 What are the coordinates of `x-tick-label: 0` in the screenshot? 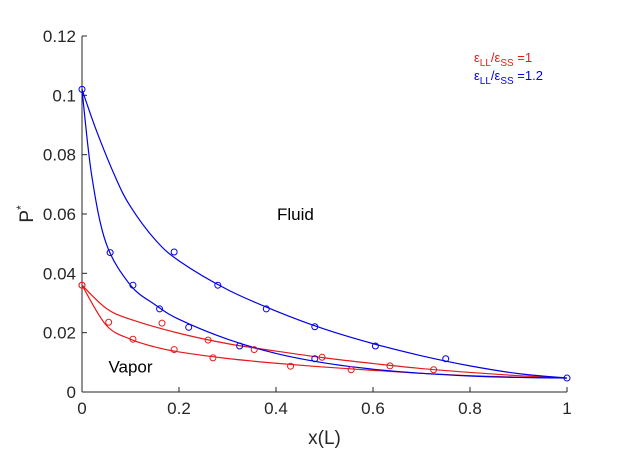 It's located at (81, 408).